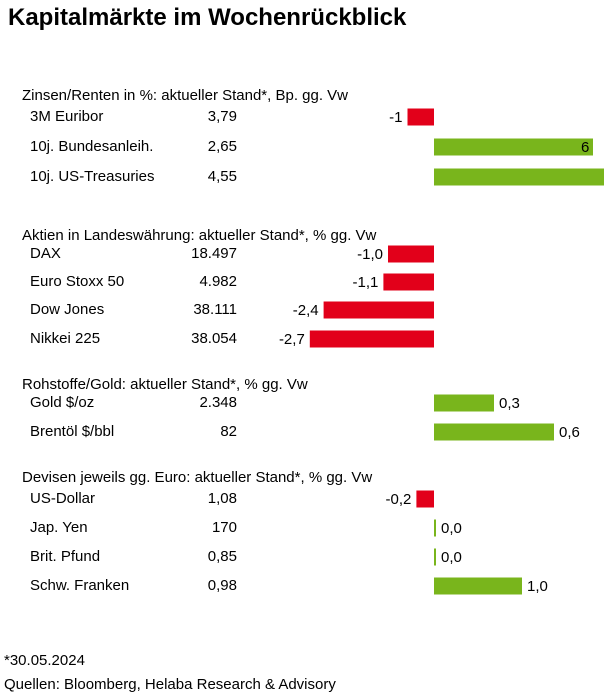 The width and height of the screenshot is (604, 697). I want to click on row-label: Jap. Yen, so click(59, 527).